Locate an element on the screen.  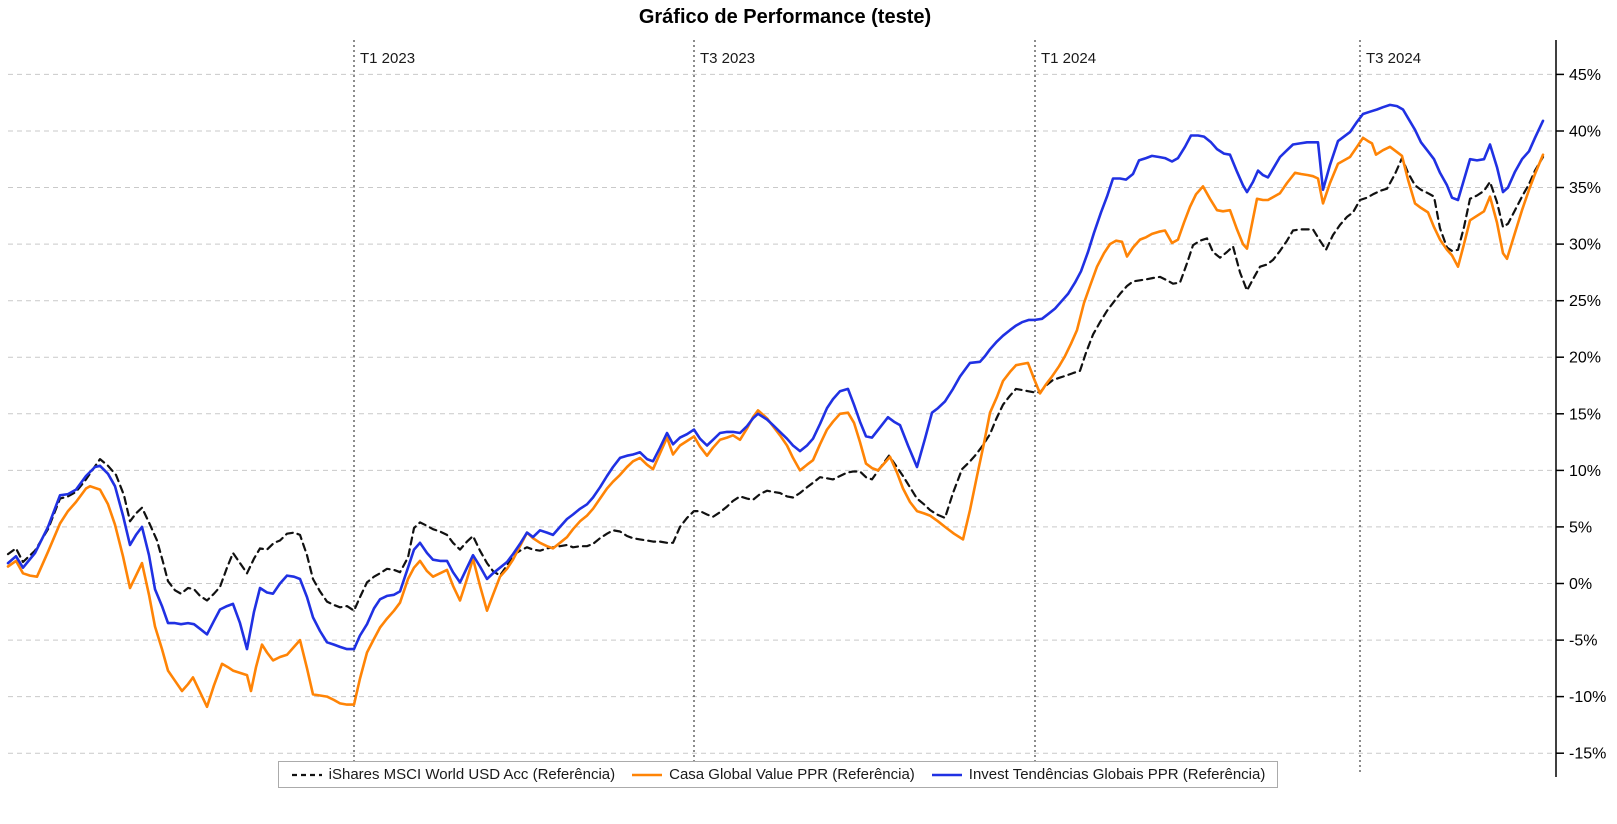
y-axis-tick-label: 5% is located at coordinates (1580, 527).